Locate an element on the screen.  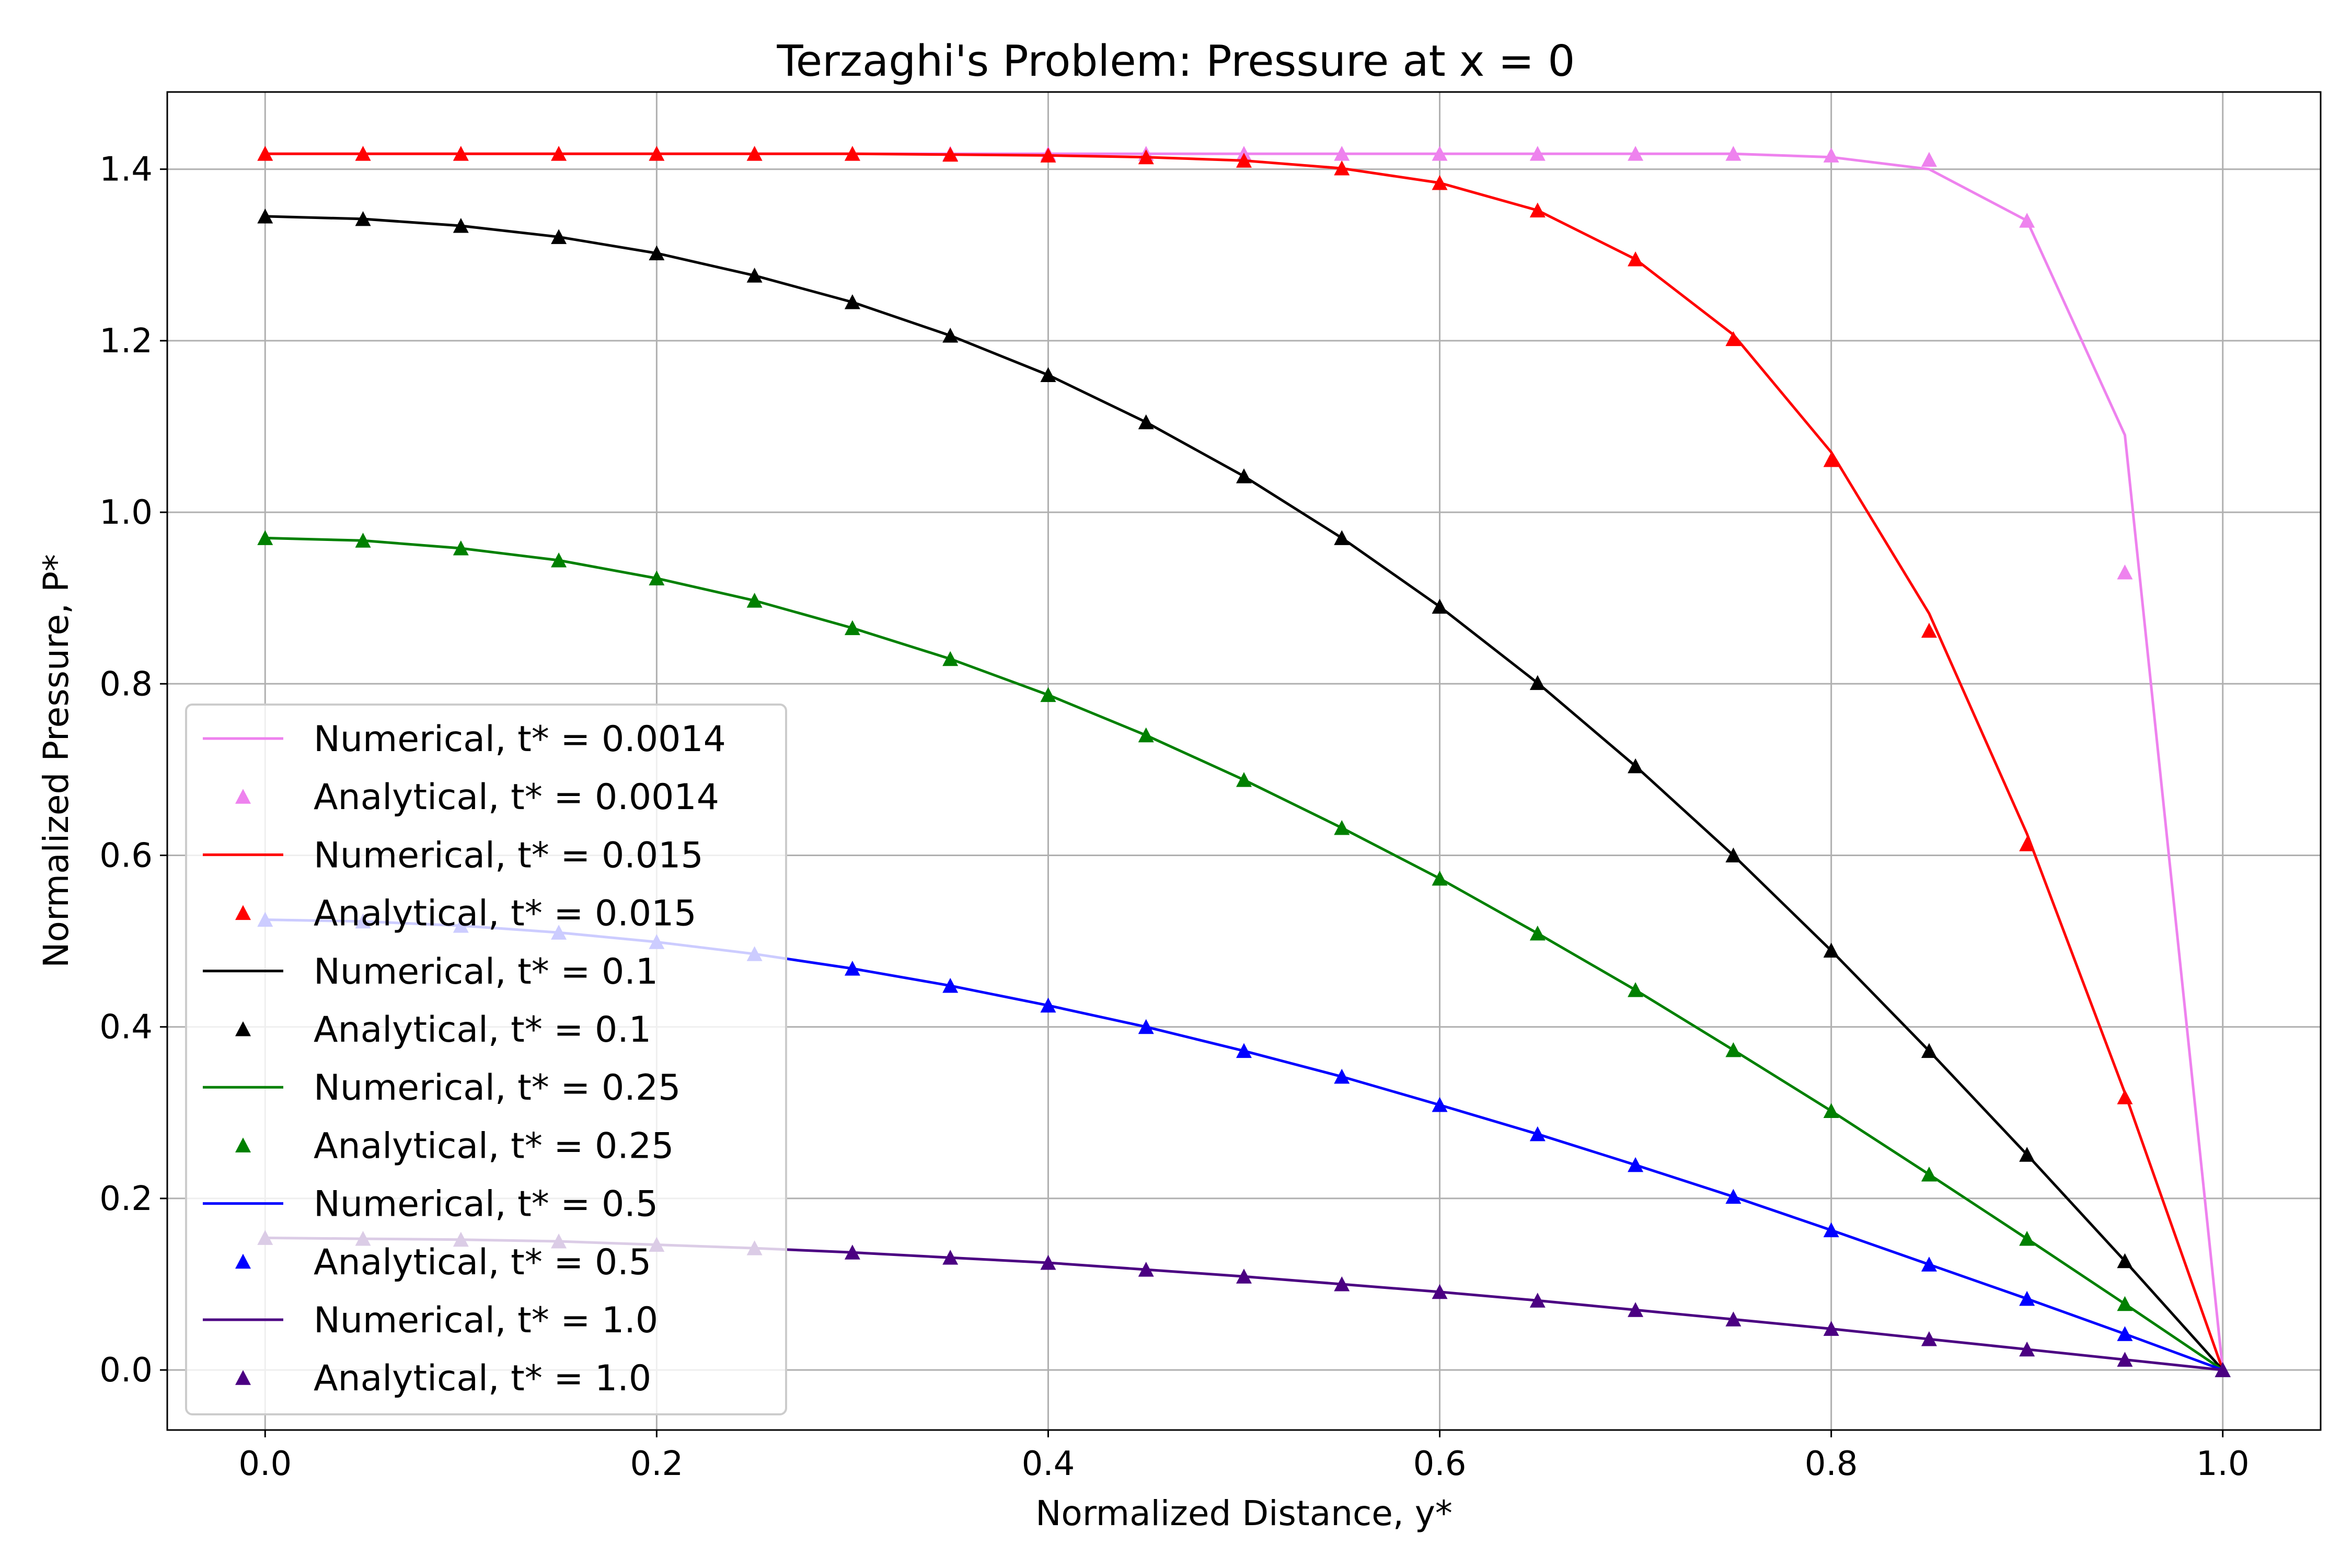
legend-label: Numerical, t* = 0.1 is located at coordinates (486, 972).